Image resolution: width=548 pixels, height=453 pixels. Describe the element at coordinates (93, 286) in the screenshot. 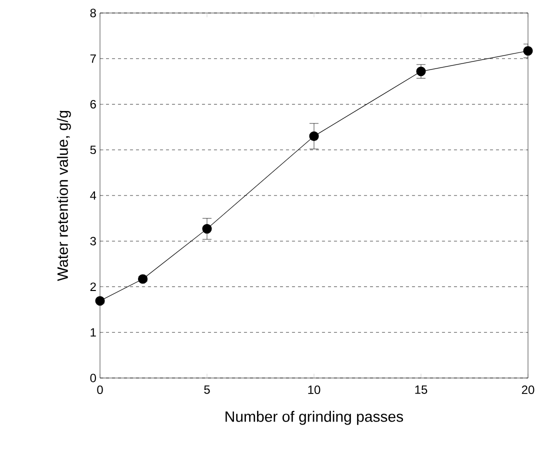

I see `y-tick-label: 2` at that location.